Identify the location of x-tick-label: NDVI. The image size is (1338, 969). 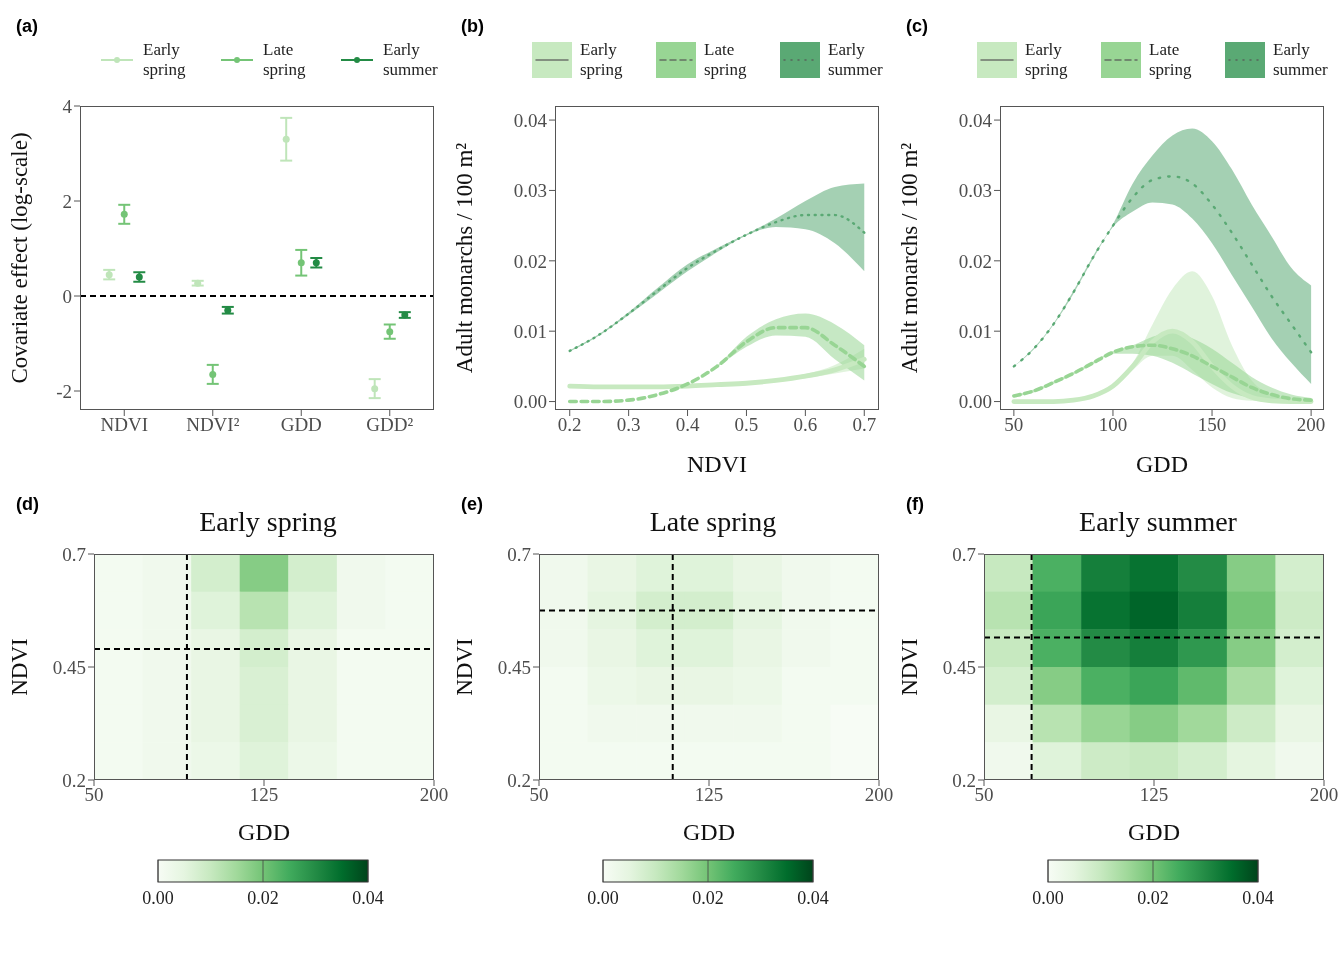
(124, 425).